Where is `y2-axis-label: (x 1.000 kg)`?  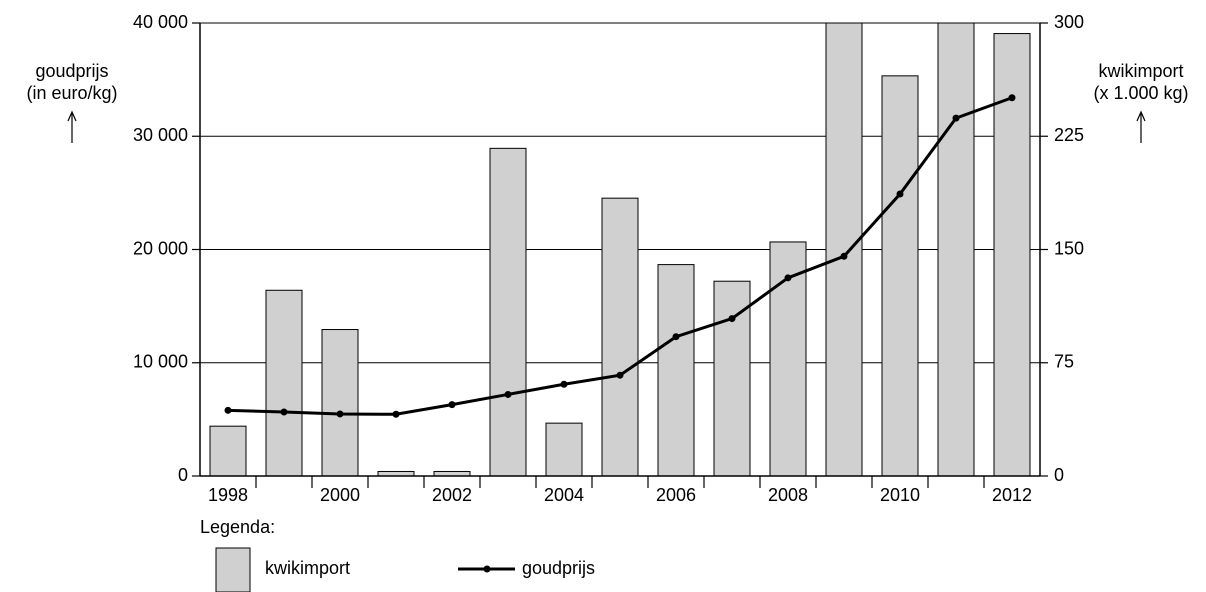 y2-axis-label: (x 1.000 kg) is located at coordinates (1140, 93).